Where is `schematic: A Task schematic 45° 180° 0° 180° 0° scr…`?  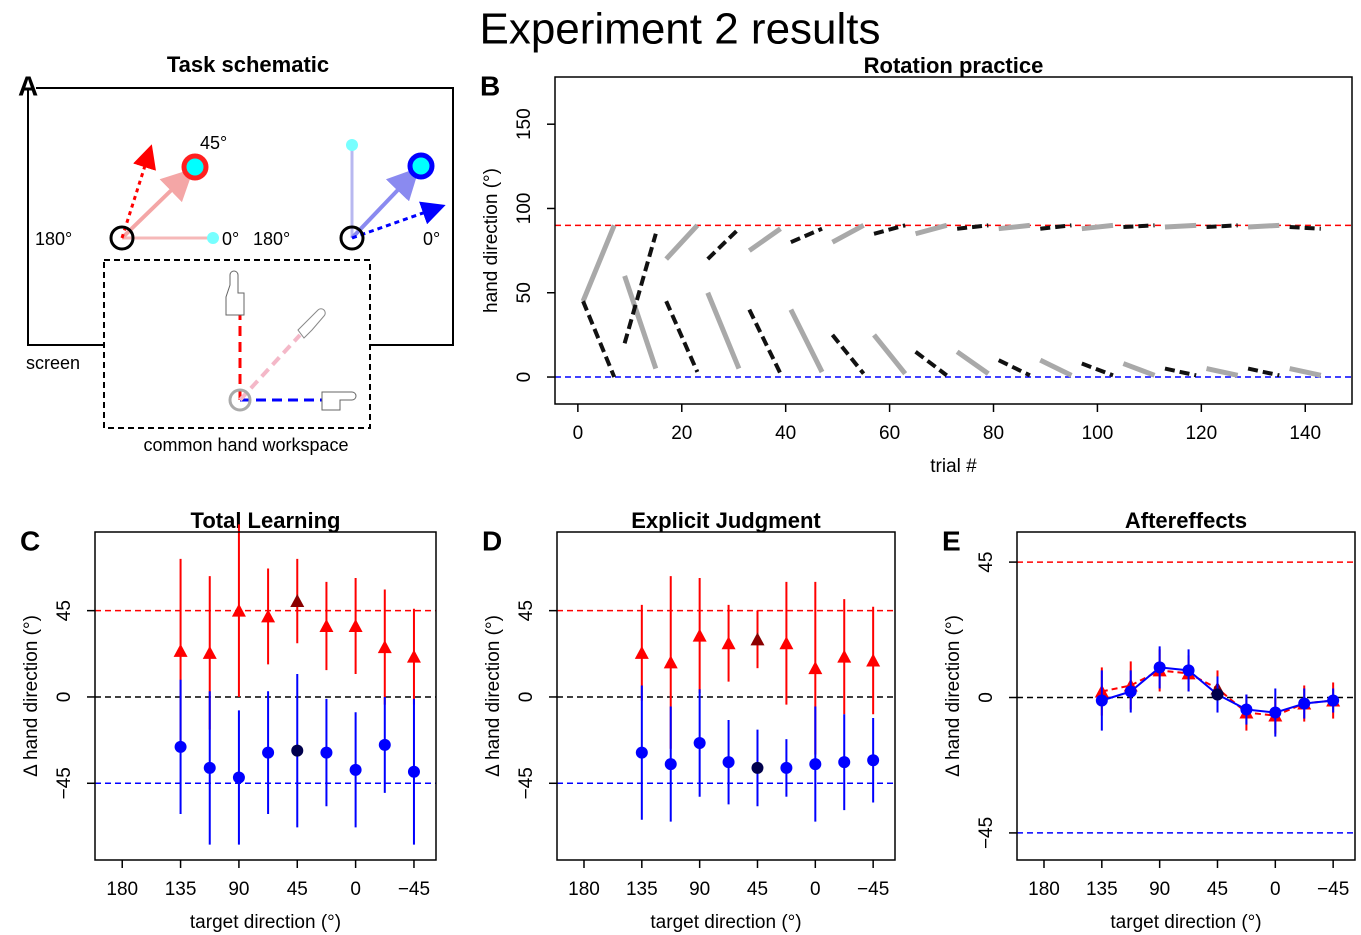
schematic: A Task schematic 45° 180° 0° 180° 0° scr… is located at coordinates (236, 253).